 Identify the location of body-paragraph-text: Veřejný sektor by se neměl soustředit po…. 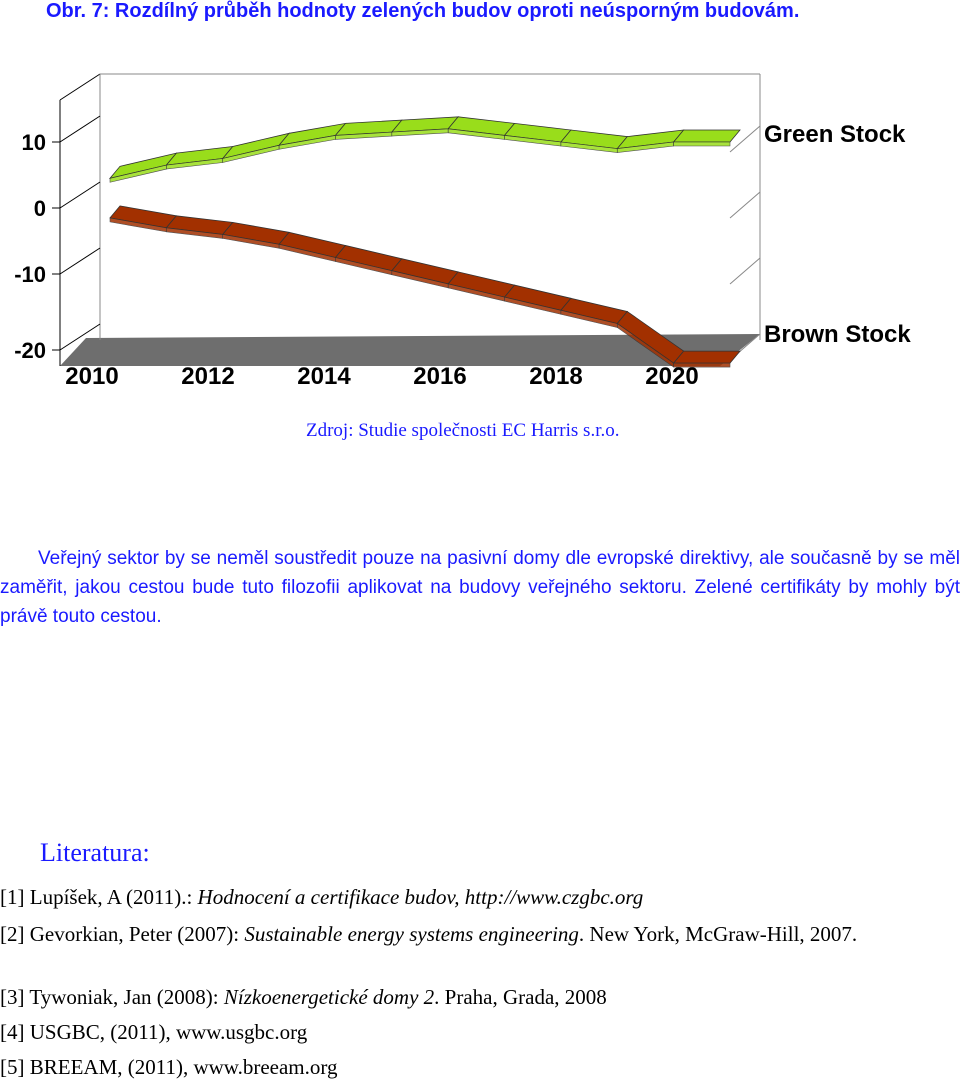
(480, 587).